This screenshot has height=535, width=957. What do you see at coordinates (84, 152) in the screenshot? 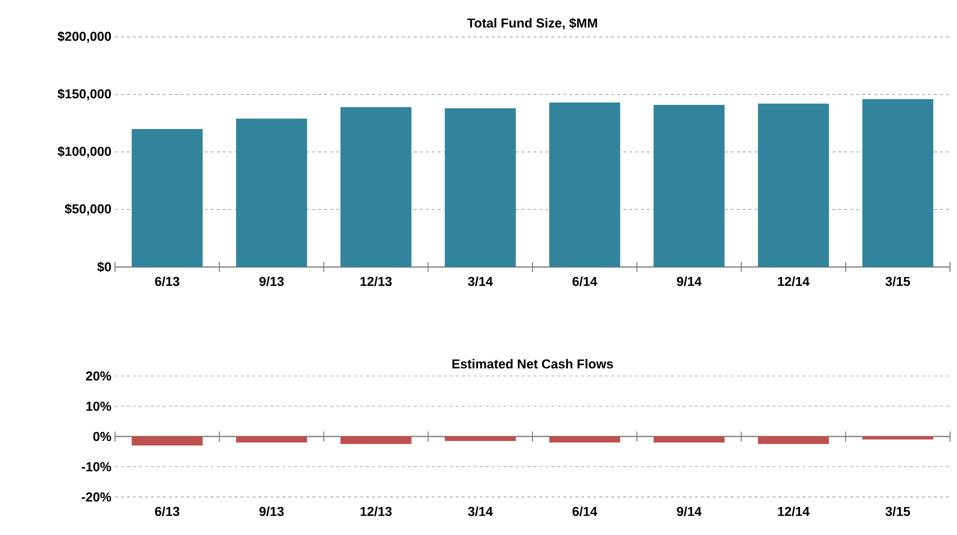
I see `y-tick-label: $100,000` at bounding box center [84, 152].